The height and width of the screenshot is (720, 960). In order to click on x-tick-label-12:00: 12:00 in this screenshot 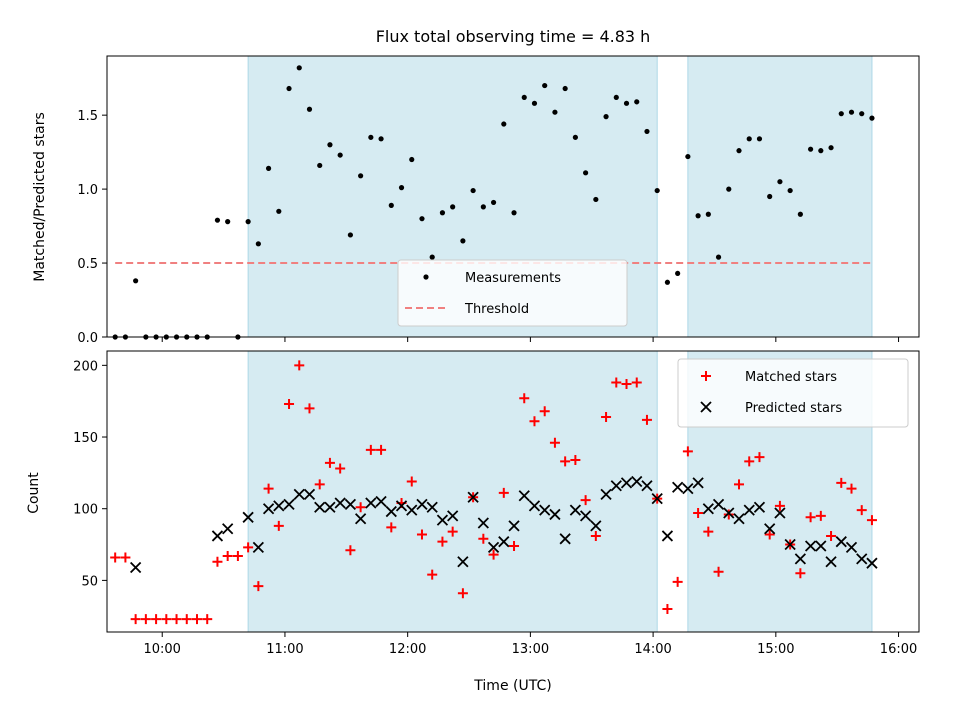, I will do `click(407, 649)`.